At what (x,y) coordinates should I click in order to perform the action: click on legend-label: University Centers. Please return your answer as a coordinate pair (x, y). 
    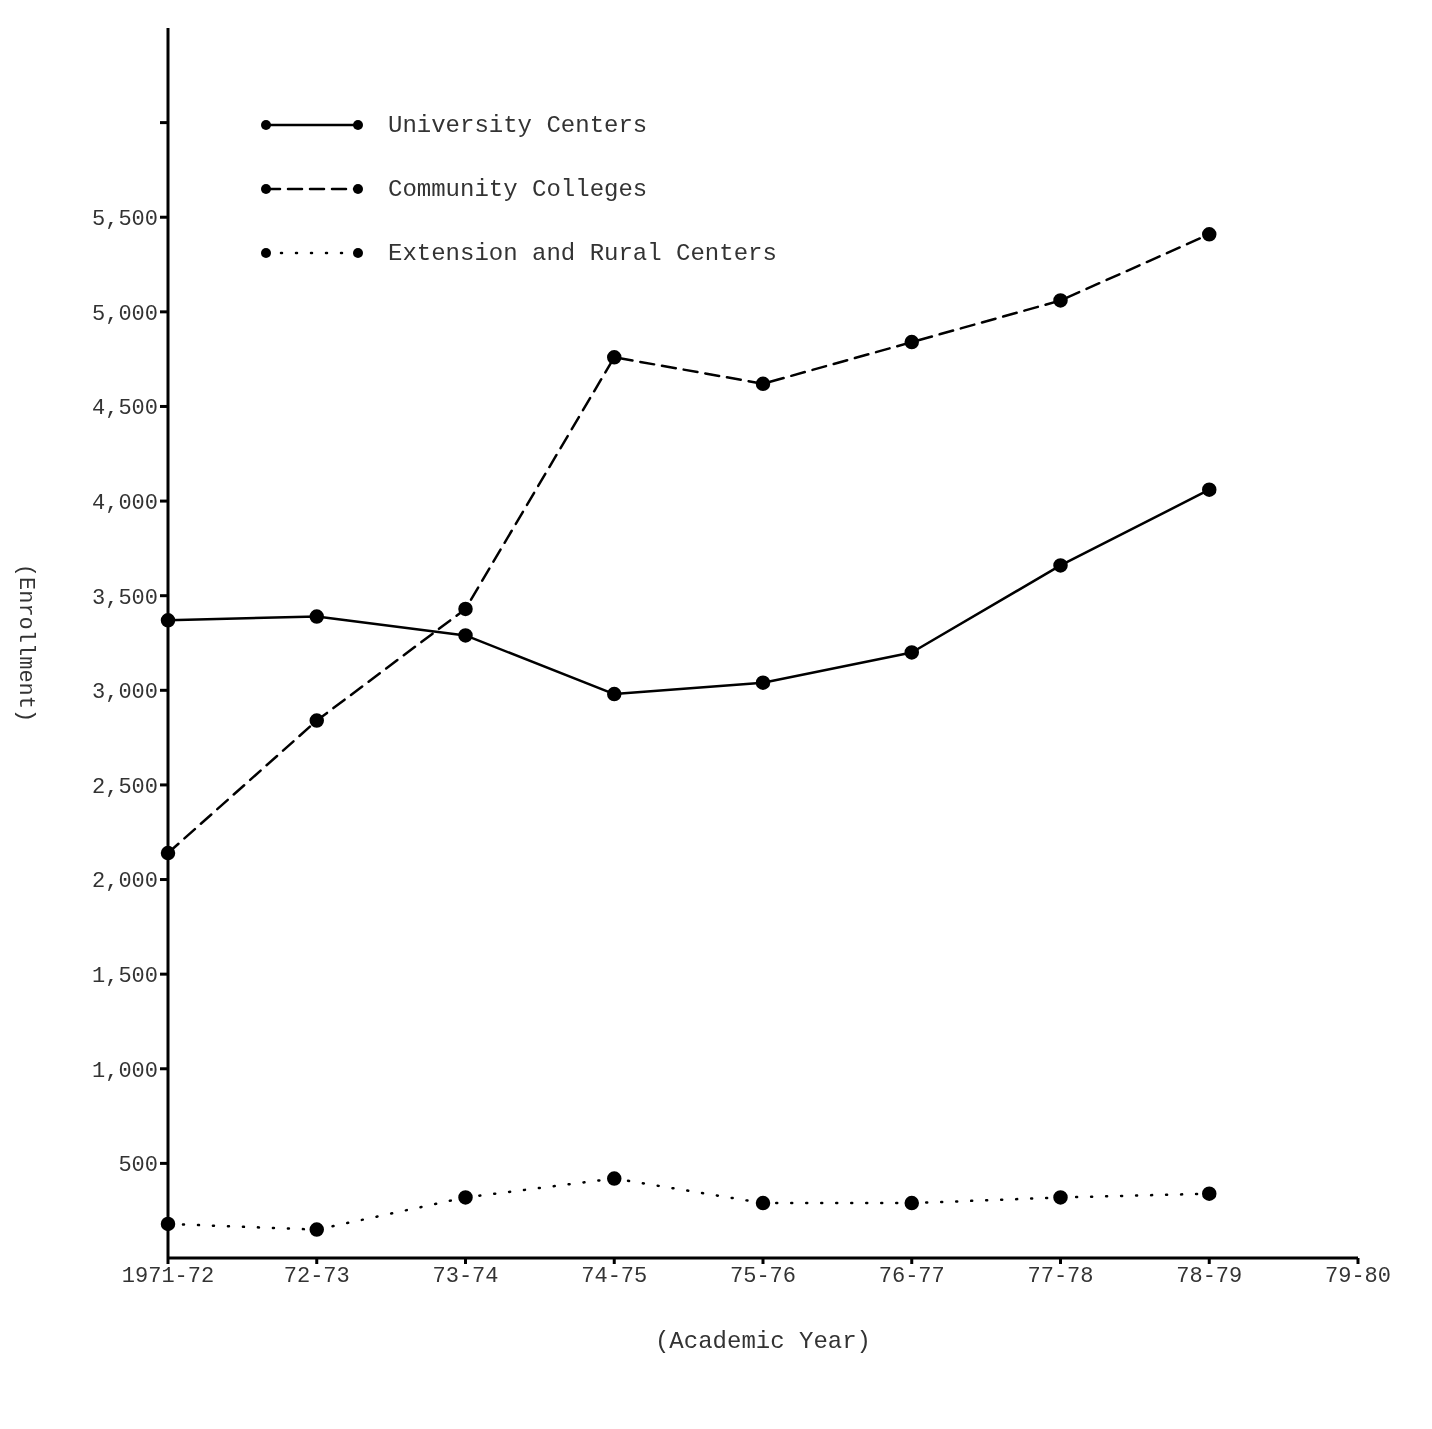
    Looking at the image, I should click on (518, 125).